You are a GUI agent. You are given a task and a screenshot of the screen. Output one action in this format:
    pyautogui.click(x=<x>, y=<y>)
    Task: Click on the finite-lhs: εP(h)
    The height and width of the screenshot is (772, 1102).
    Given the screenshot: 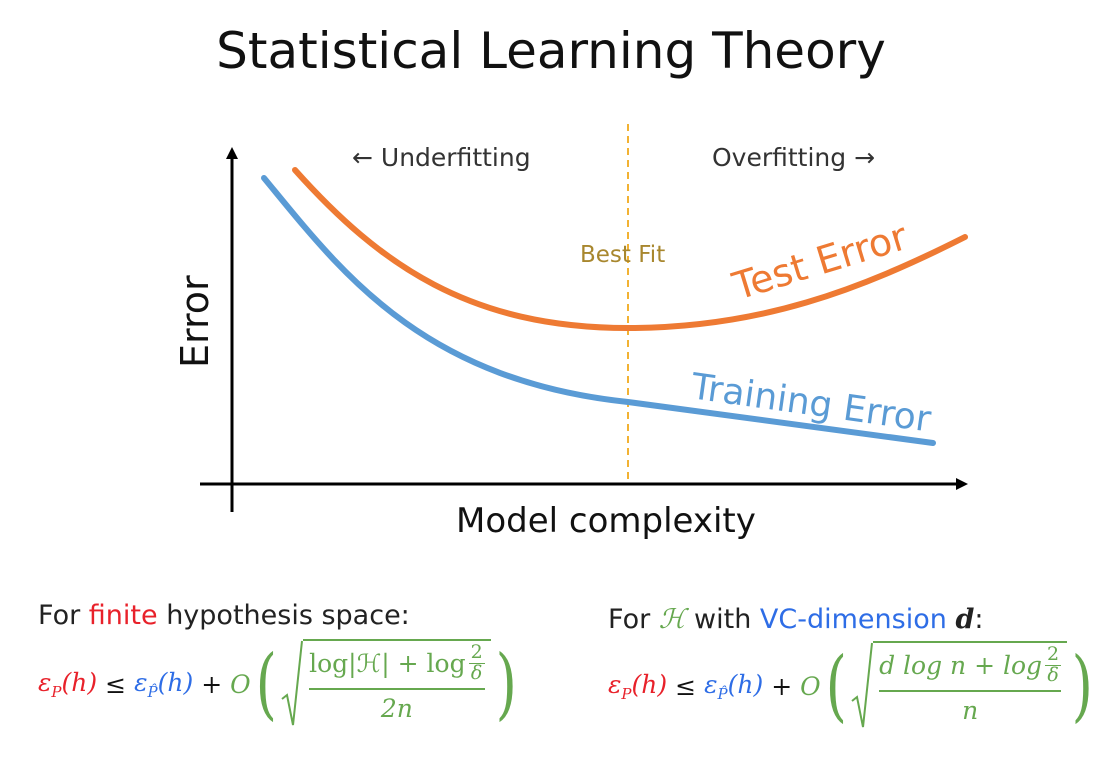 What is the action you would take?
    pyautogui.click(x=68, y=684)
    